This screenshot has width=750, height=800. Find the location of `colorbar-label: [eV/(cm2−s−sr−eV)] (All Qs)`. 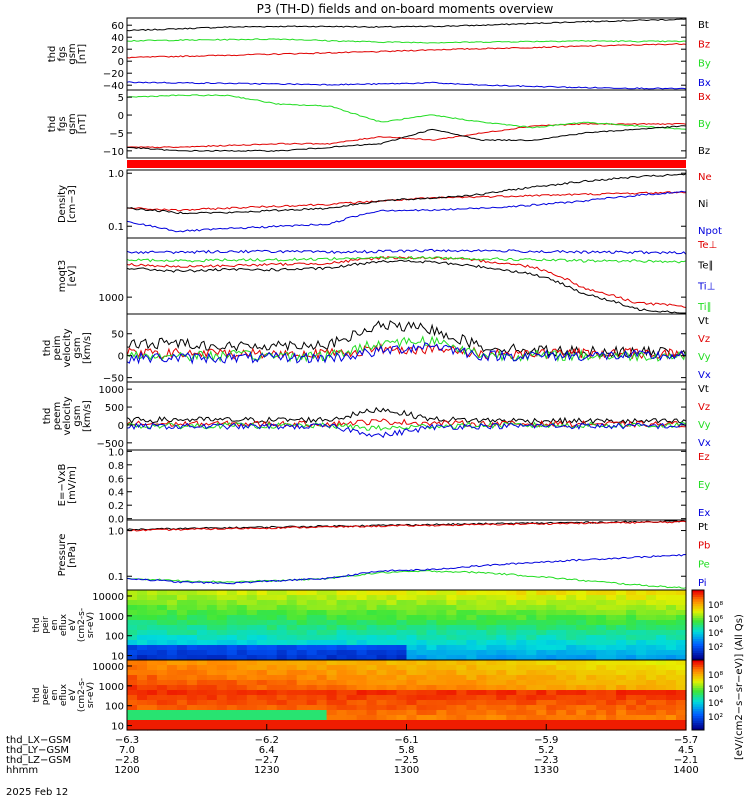

colorbar-label: [eV/(cm2−s−sr−eV)] (All Qs) is located at coordinates (739, 687).